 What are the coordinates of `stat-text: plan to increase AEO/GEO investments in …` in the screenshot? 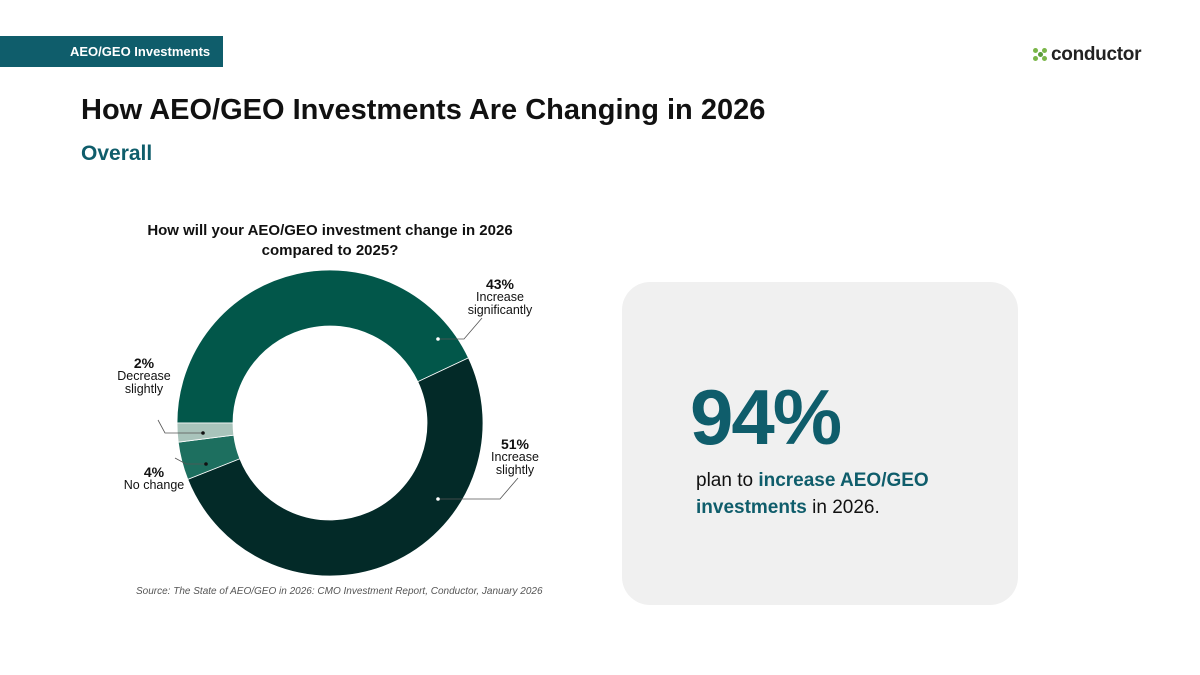 It's located at (846, 494).